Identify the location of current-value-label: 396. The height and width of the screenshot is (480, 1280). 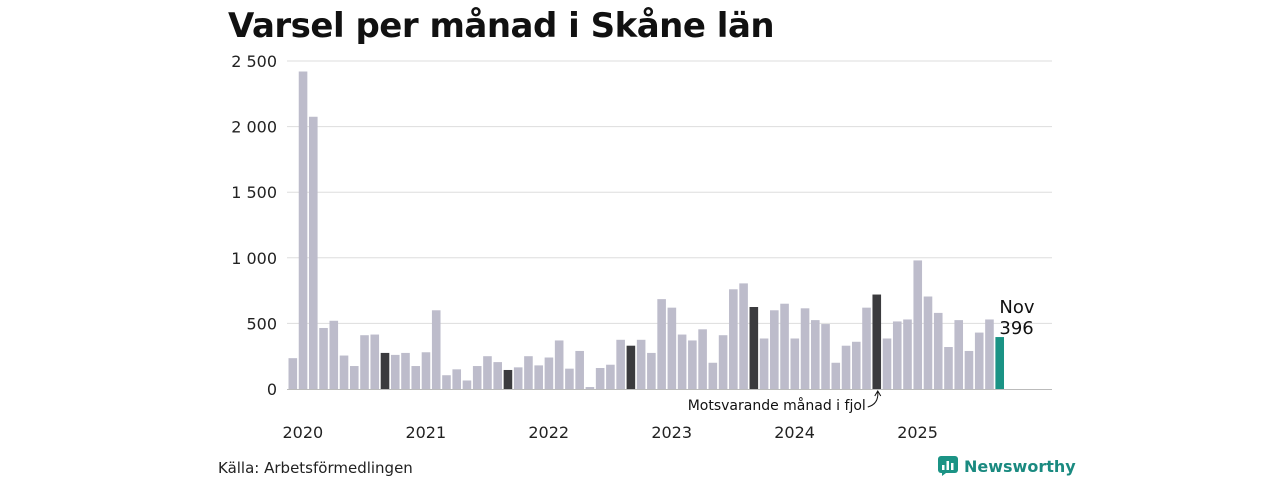
(1016, 328).